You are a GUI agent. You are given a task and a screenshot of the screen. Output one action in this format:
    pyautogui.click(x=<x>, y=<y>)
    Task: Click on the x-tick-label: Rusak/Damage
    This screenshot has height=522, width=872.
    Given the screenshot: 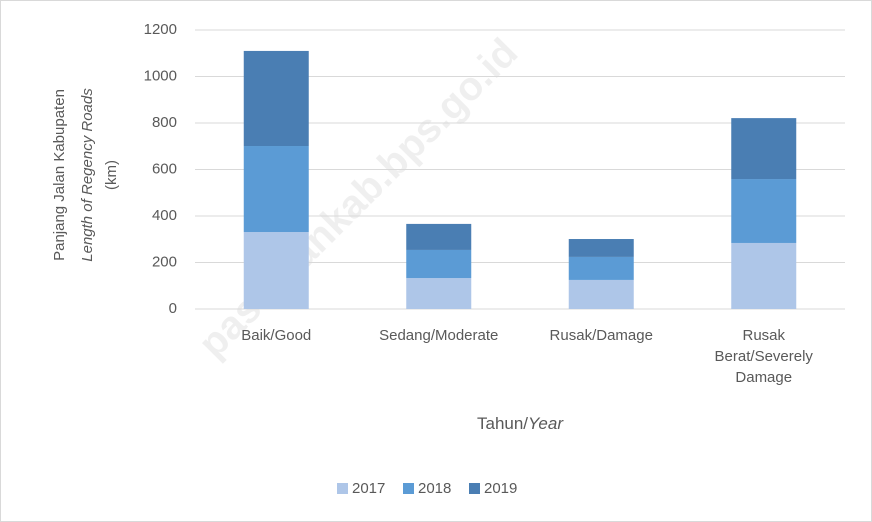 What is the action you would take?
    pyautogui.click(x=601, y=335)
    